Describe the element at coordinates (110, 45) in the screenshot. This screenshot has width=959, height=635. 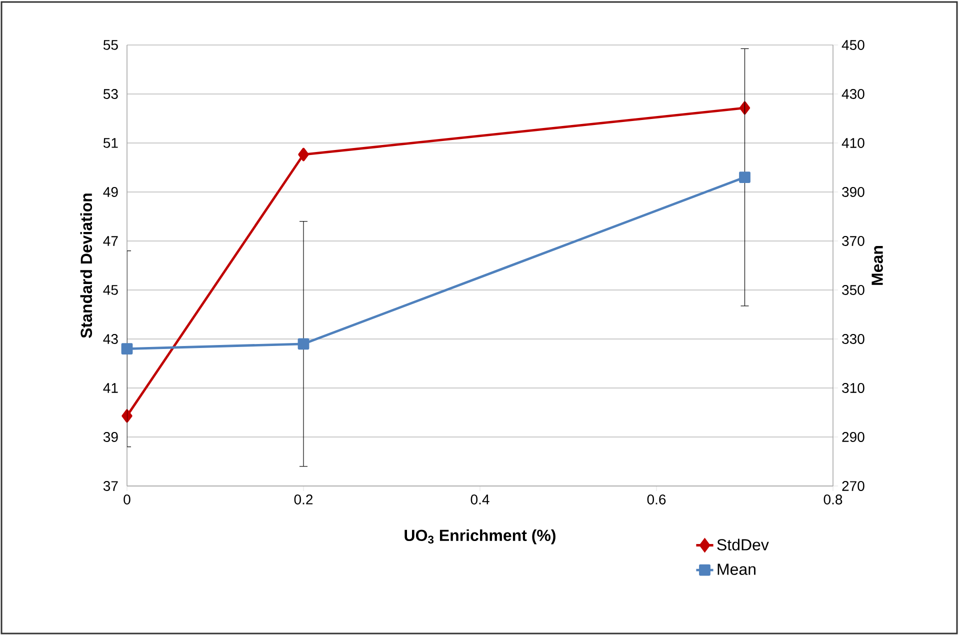
I see `y-tick-label: 55` at that location.